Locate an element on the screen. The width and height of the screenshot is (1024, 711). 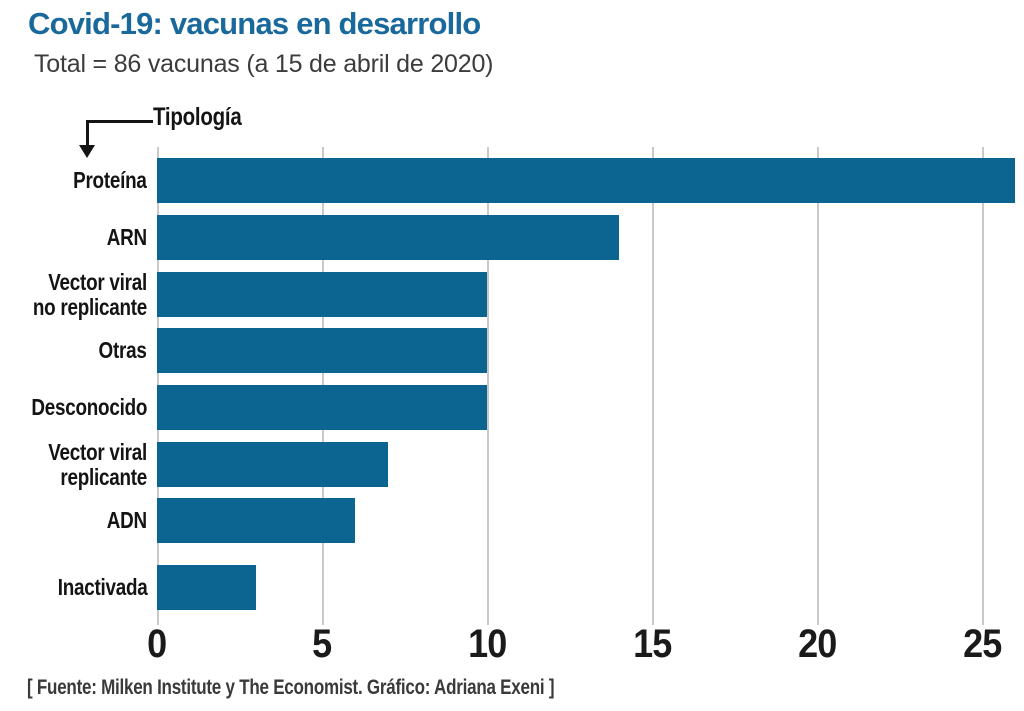
category-label-text: Vector viral replicante is located at coordinates (97, 464).